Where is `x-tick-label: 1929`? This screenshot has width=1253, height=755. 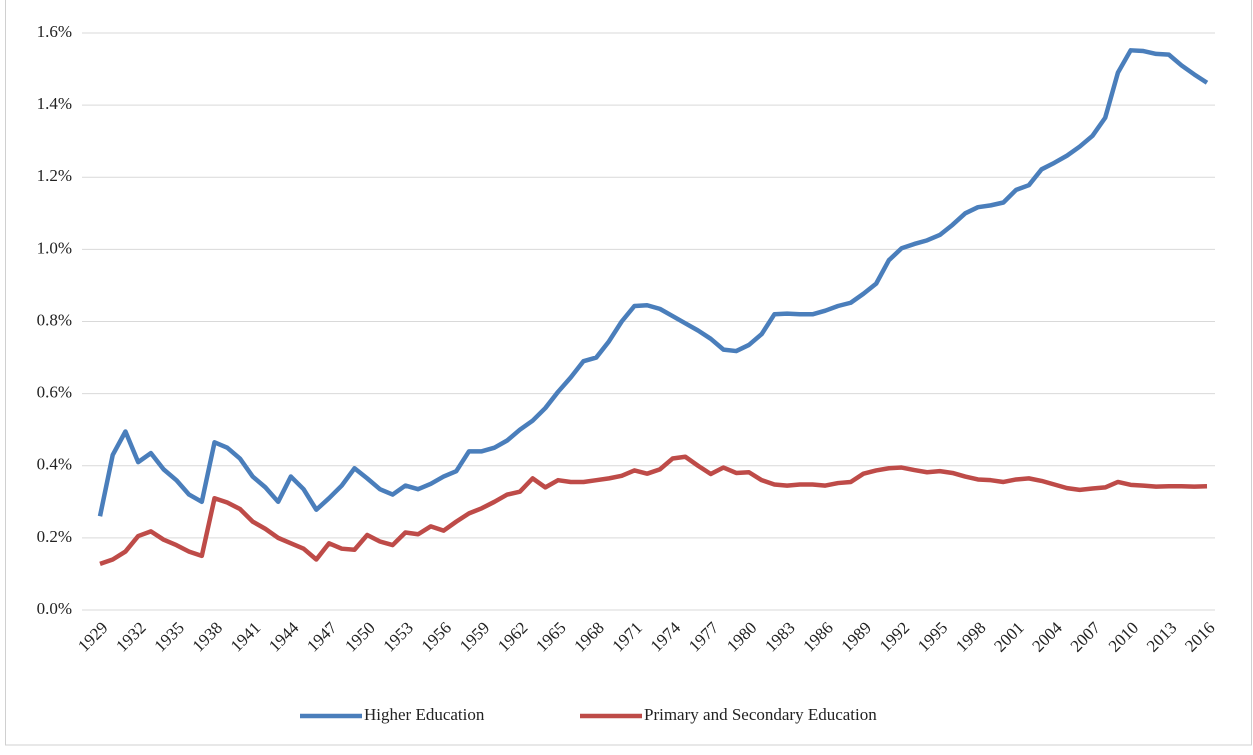 x-tick-label: 1929 is located at coordinates (92, 636).